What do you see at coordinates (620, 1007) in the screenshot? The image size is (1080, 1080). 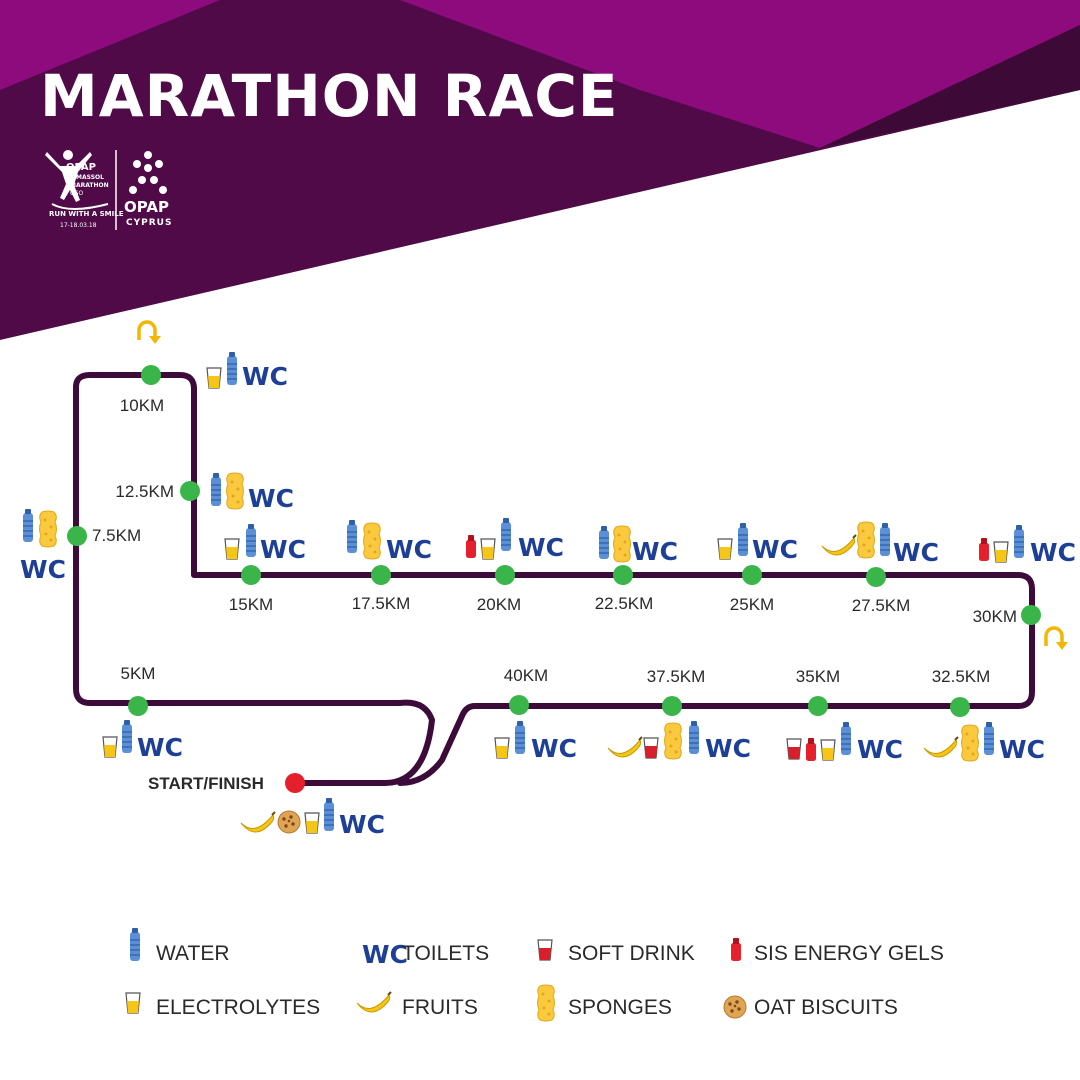 I see `legend-label-sponges: SPONGES` at bounding box center [620, 1007].